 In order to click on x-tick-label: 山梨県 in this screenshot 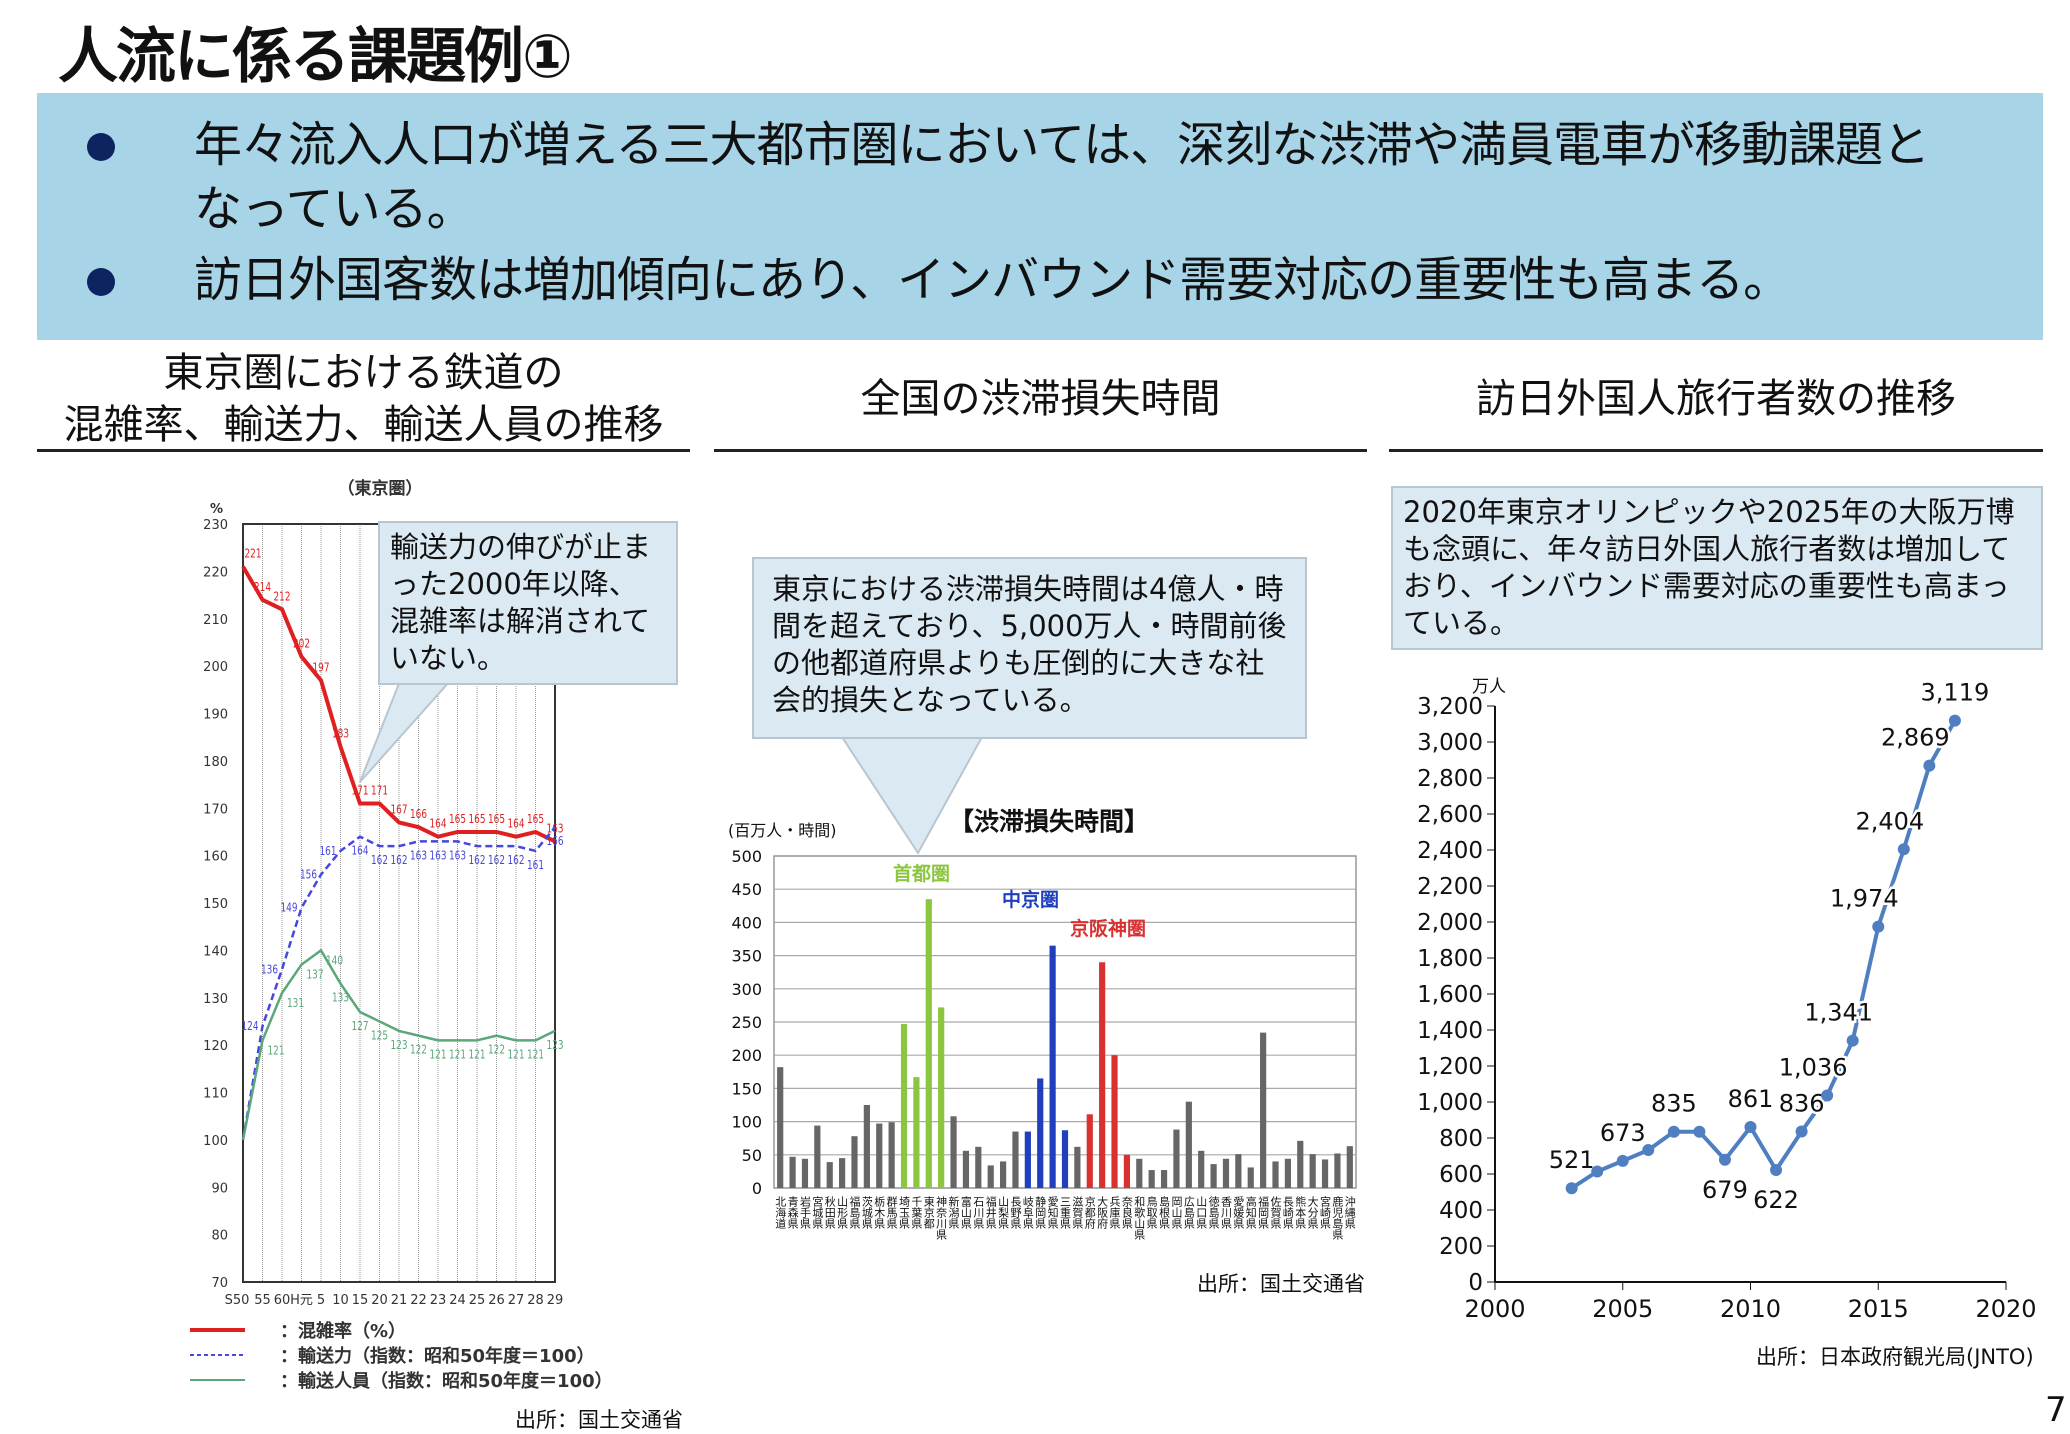, I will do `click(1003, 1213)`.